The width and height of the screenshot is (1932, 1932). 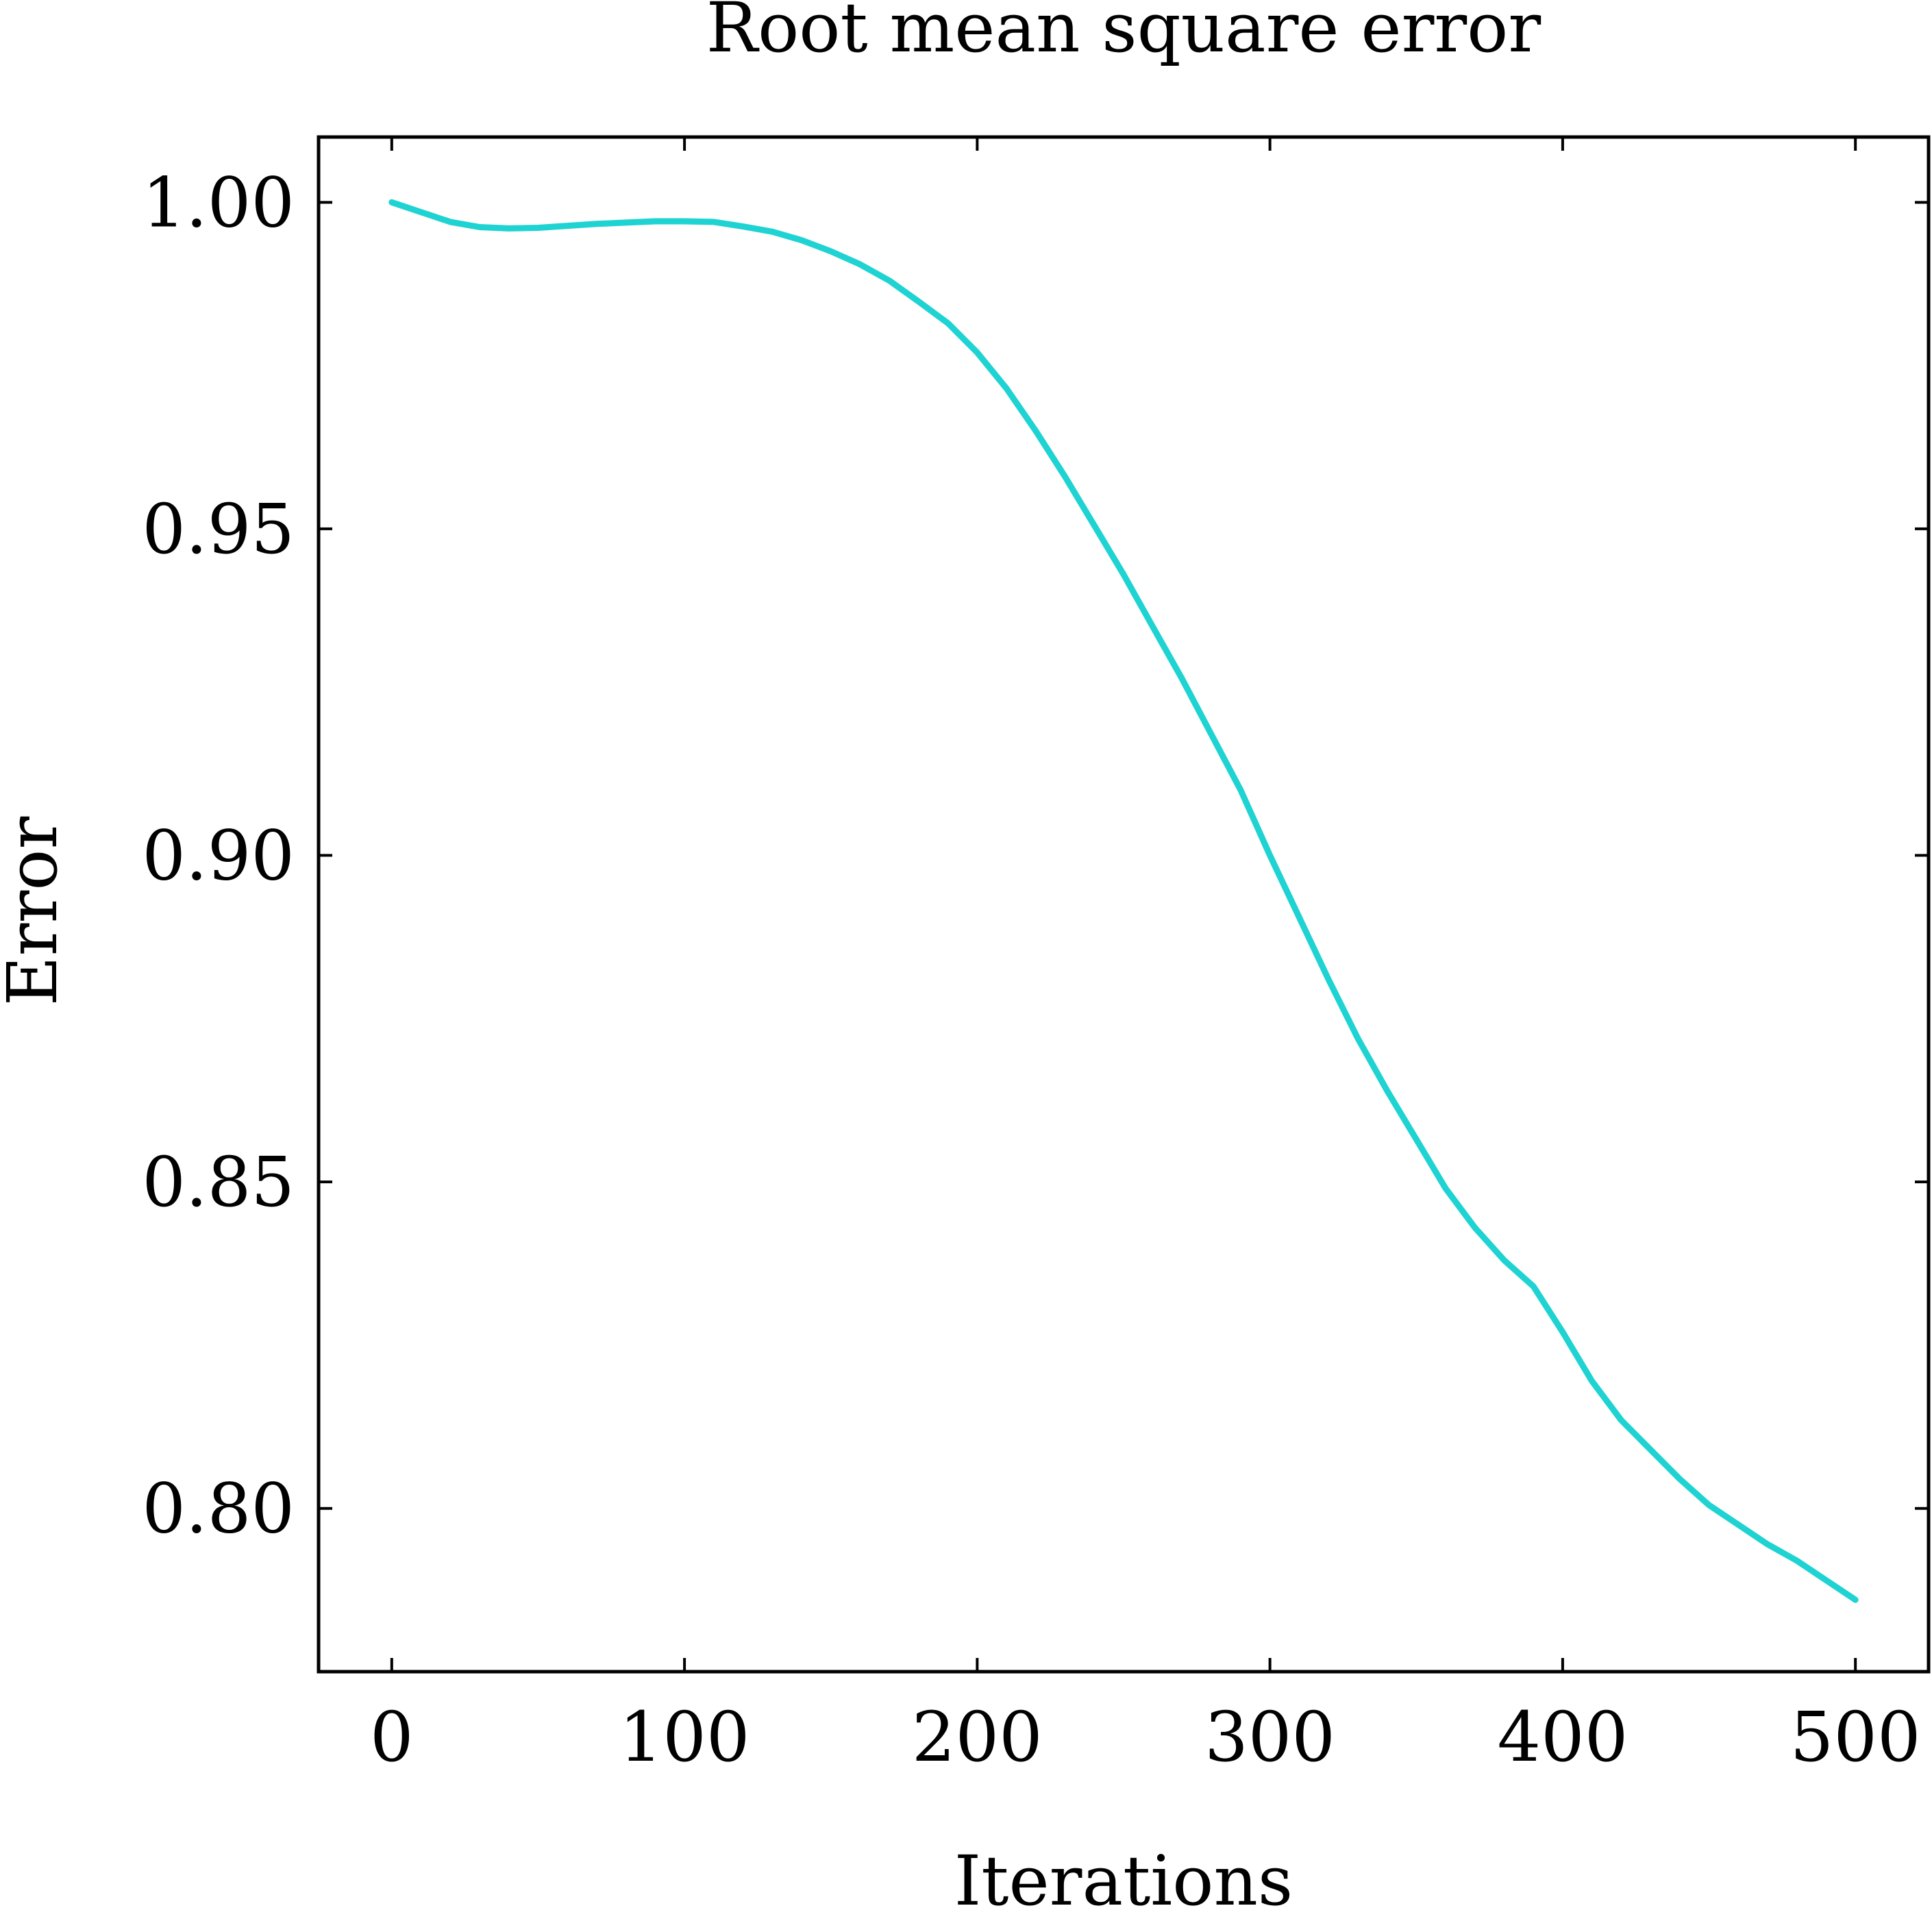 I want to click on y-tick-label: 1.00, so click(x=218, y=202).